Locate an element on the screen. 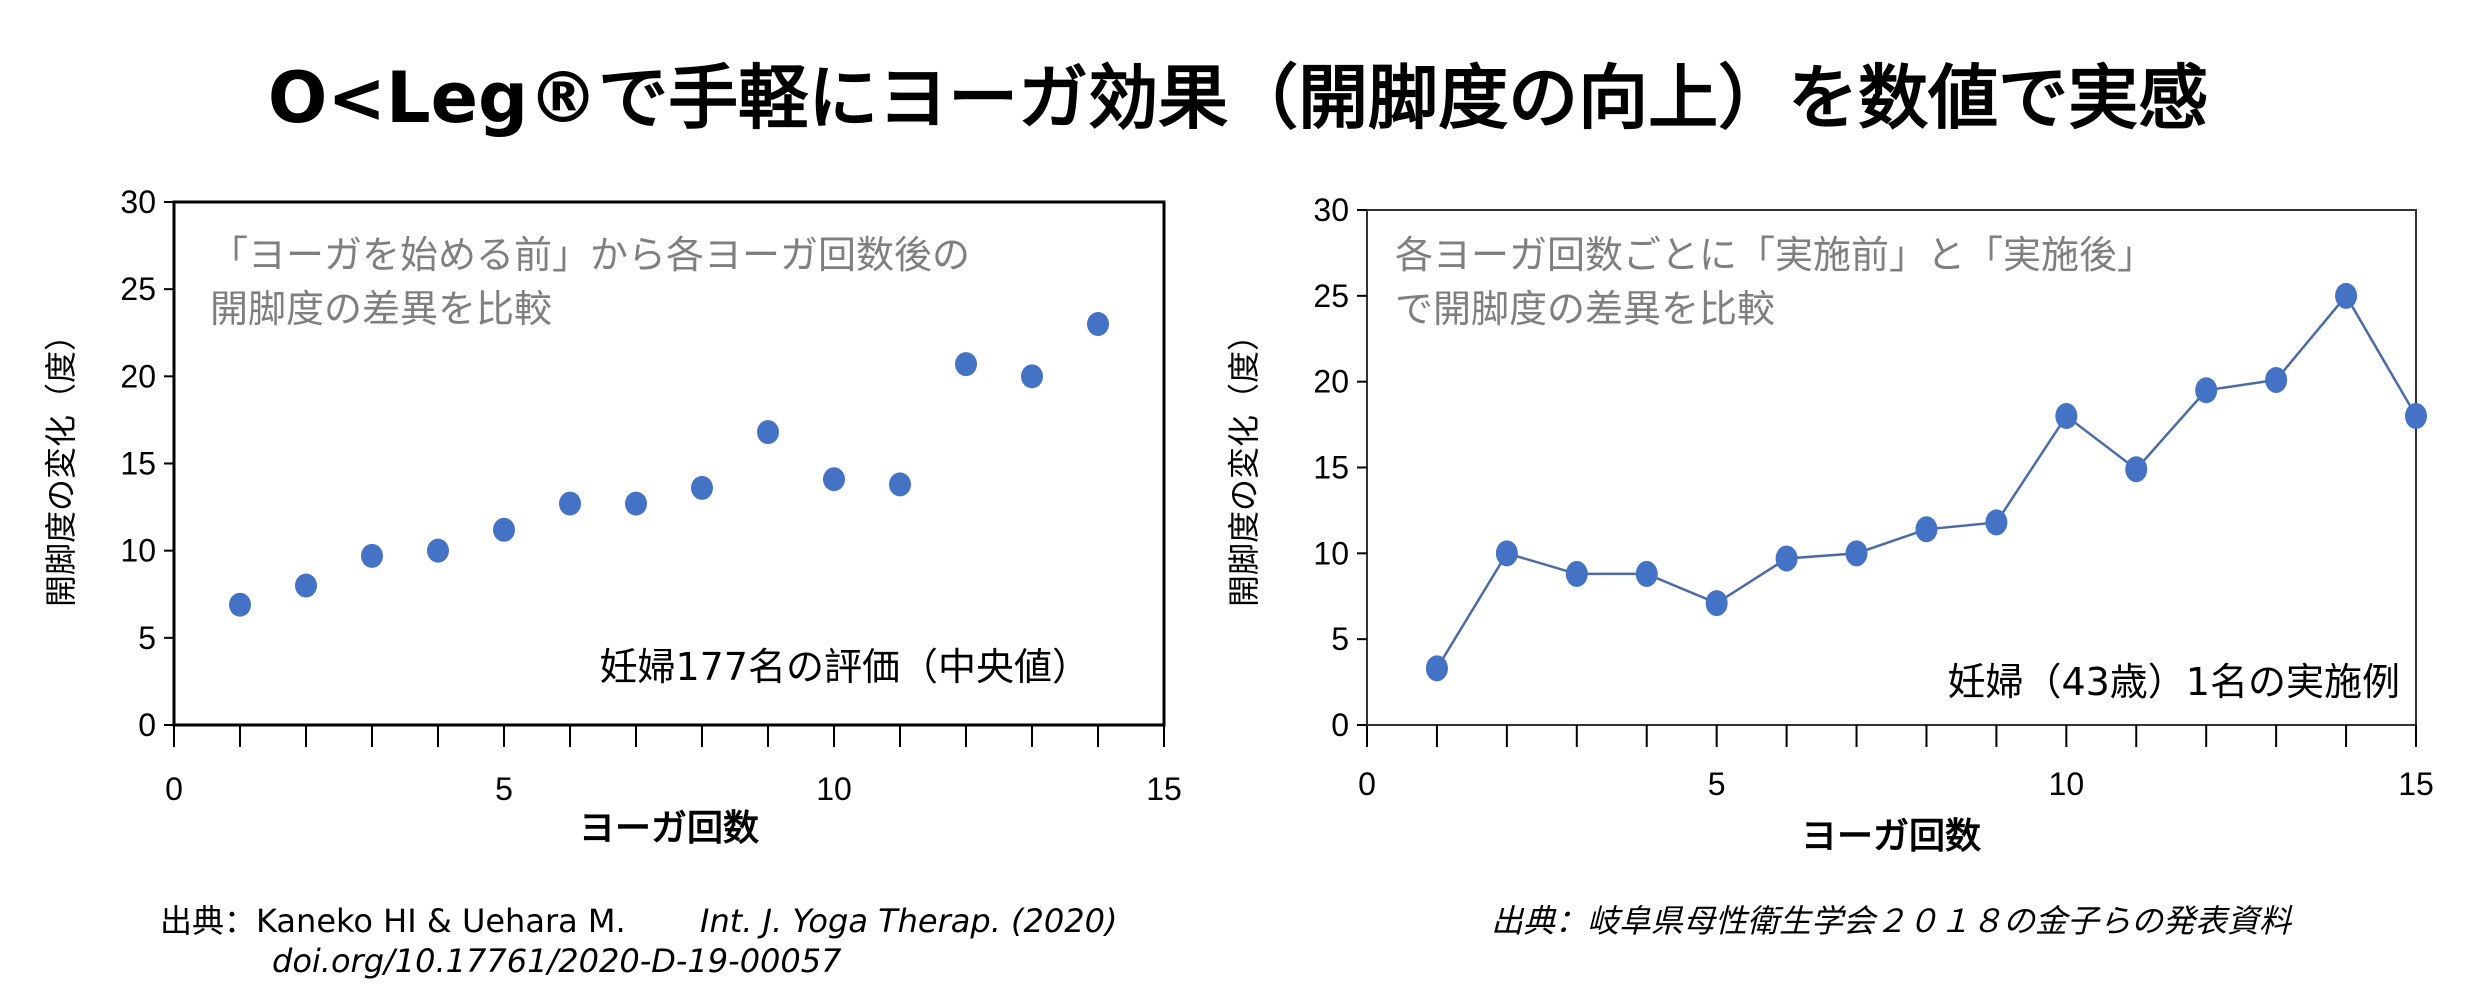  chart-note-line-1: 「ヨーガを始める前」から各ヨーガ回数後の is located at coordinates (590, 255).